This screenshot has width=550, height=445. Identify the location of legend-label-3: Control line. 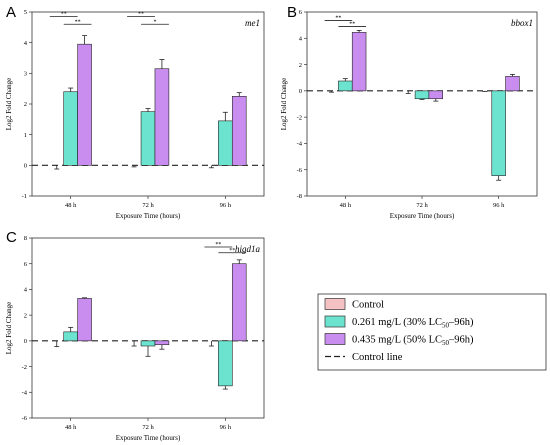
(377, 357).